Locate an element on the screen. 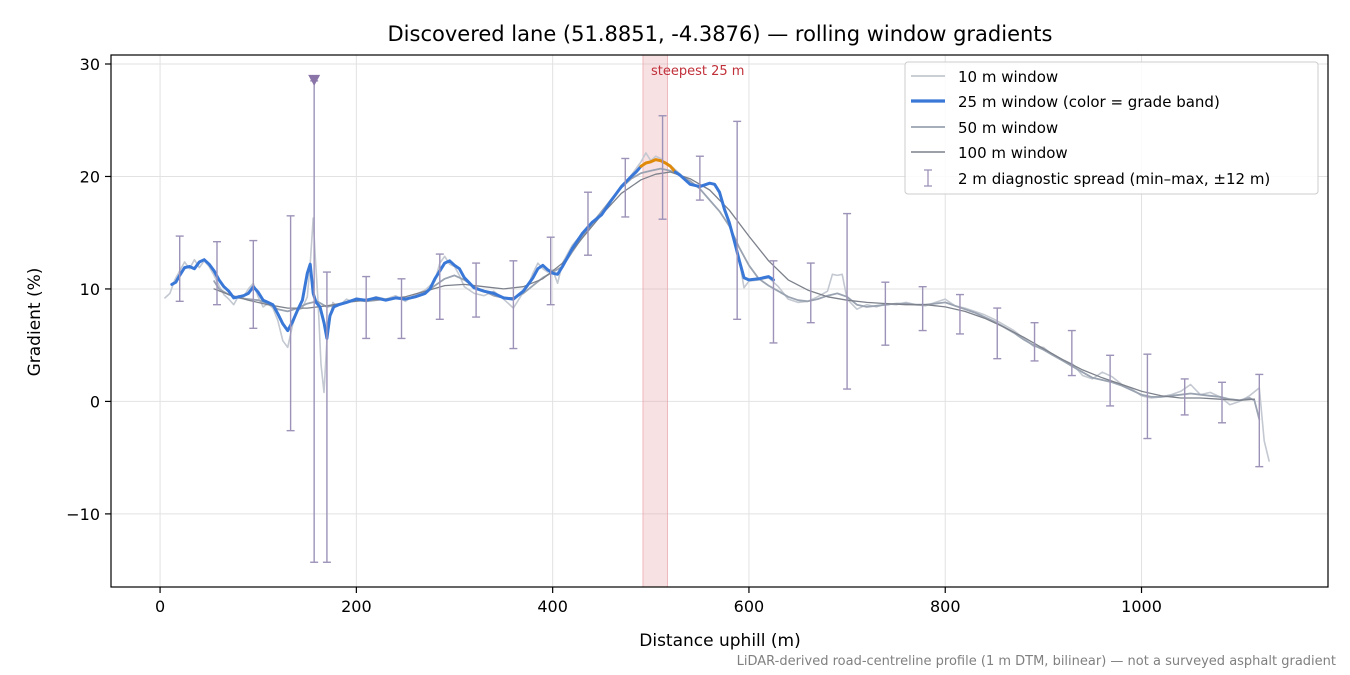 The width and height of the screenshot is (1350, 675). legend-entry-10m: 10 m window is located at coordinates (984, 77).